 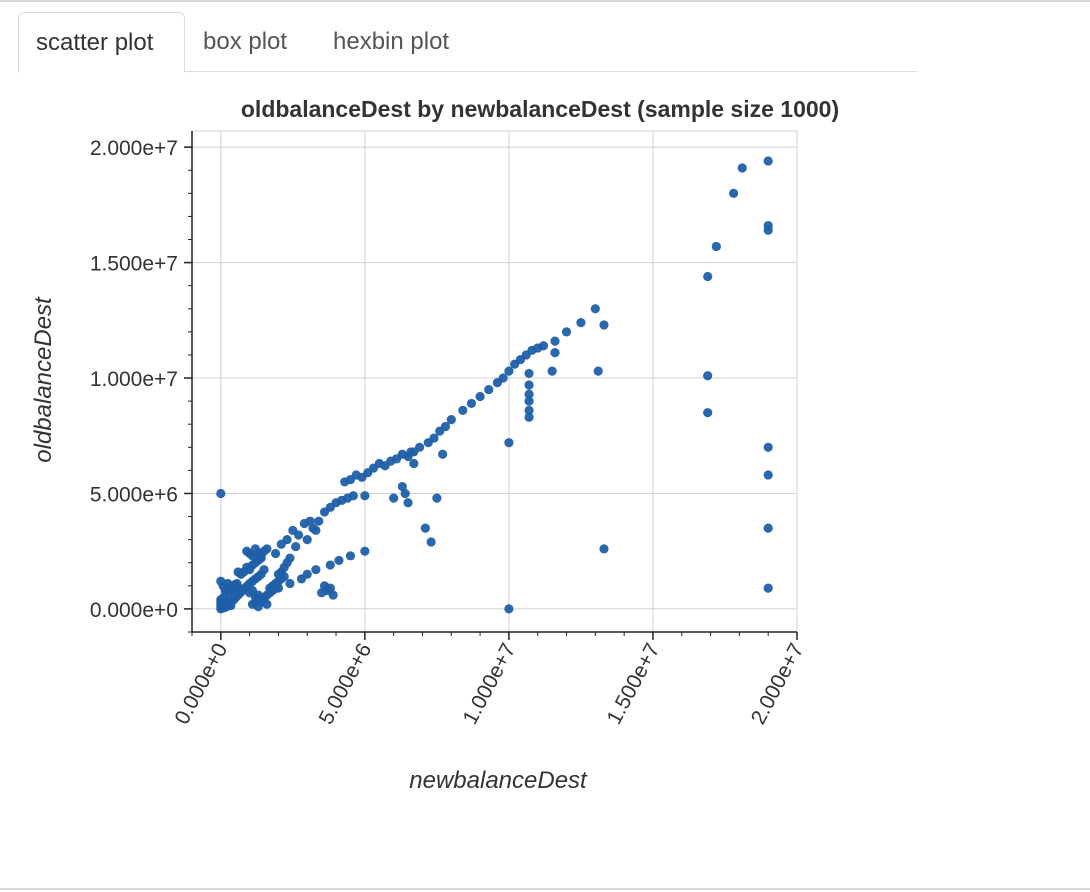 What do you see at coordinates (346, 684) in the screenshot?
I see `x-tick-label: 5.000e+6` at bounding box center [346, 684].